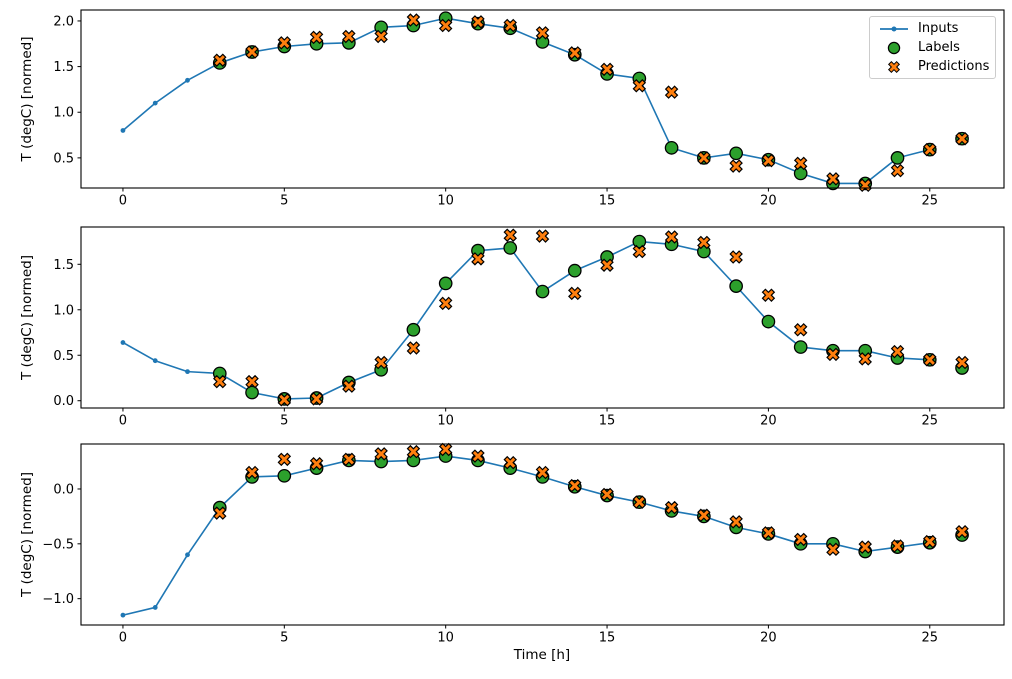 The image size is (1012, 679). Describe the element at coordinates (58, 544) in the screenshot. I see `y-tick-label: −0.5` at that location.